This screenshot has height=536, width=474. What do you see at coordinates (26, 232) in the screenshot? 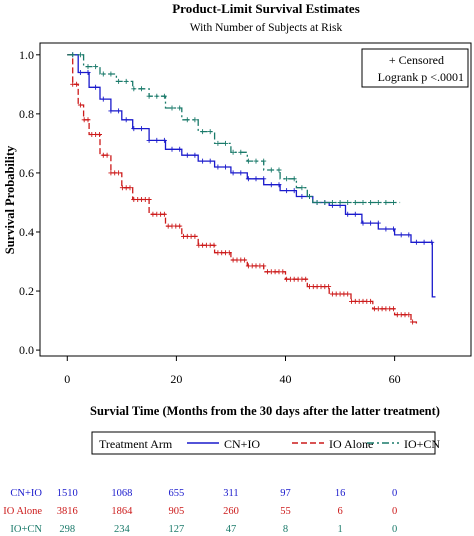
I see `y-tick-label: 0.4` at bounding box center [26, 232].